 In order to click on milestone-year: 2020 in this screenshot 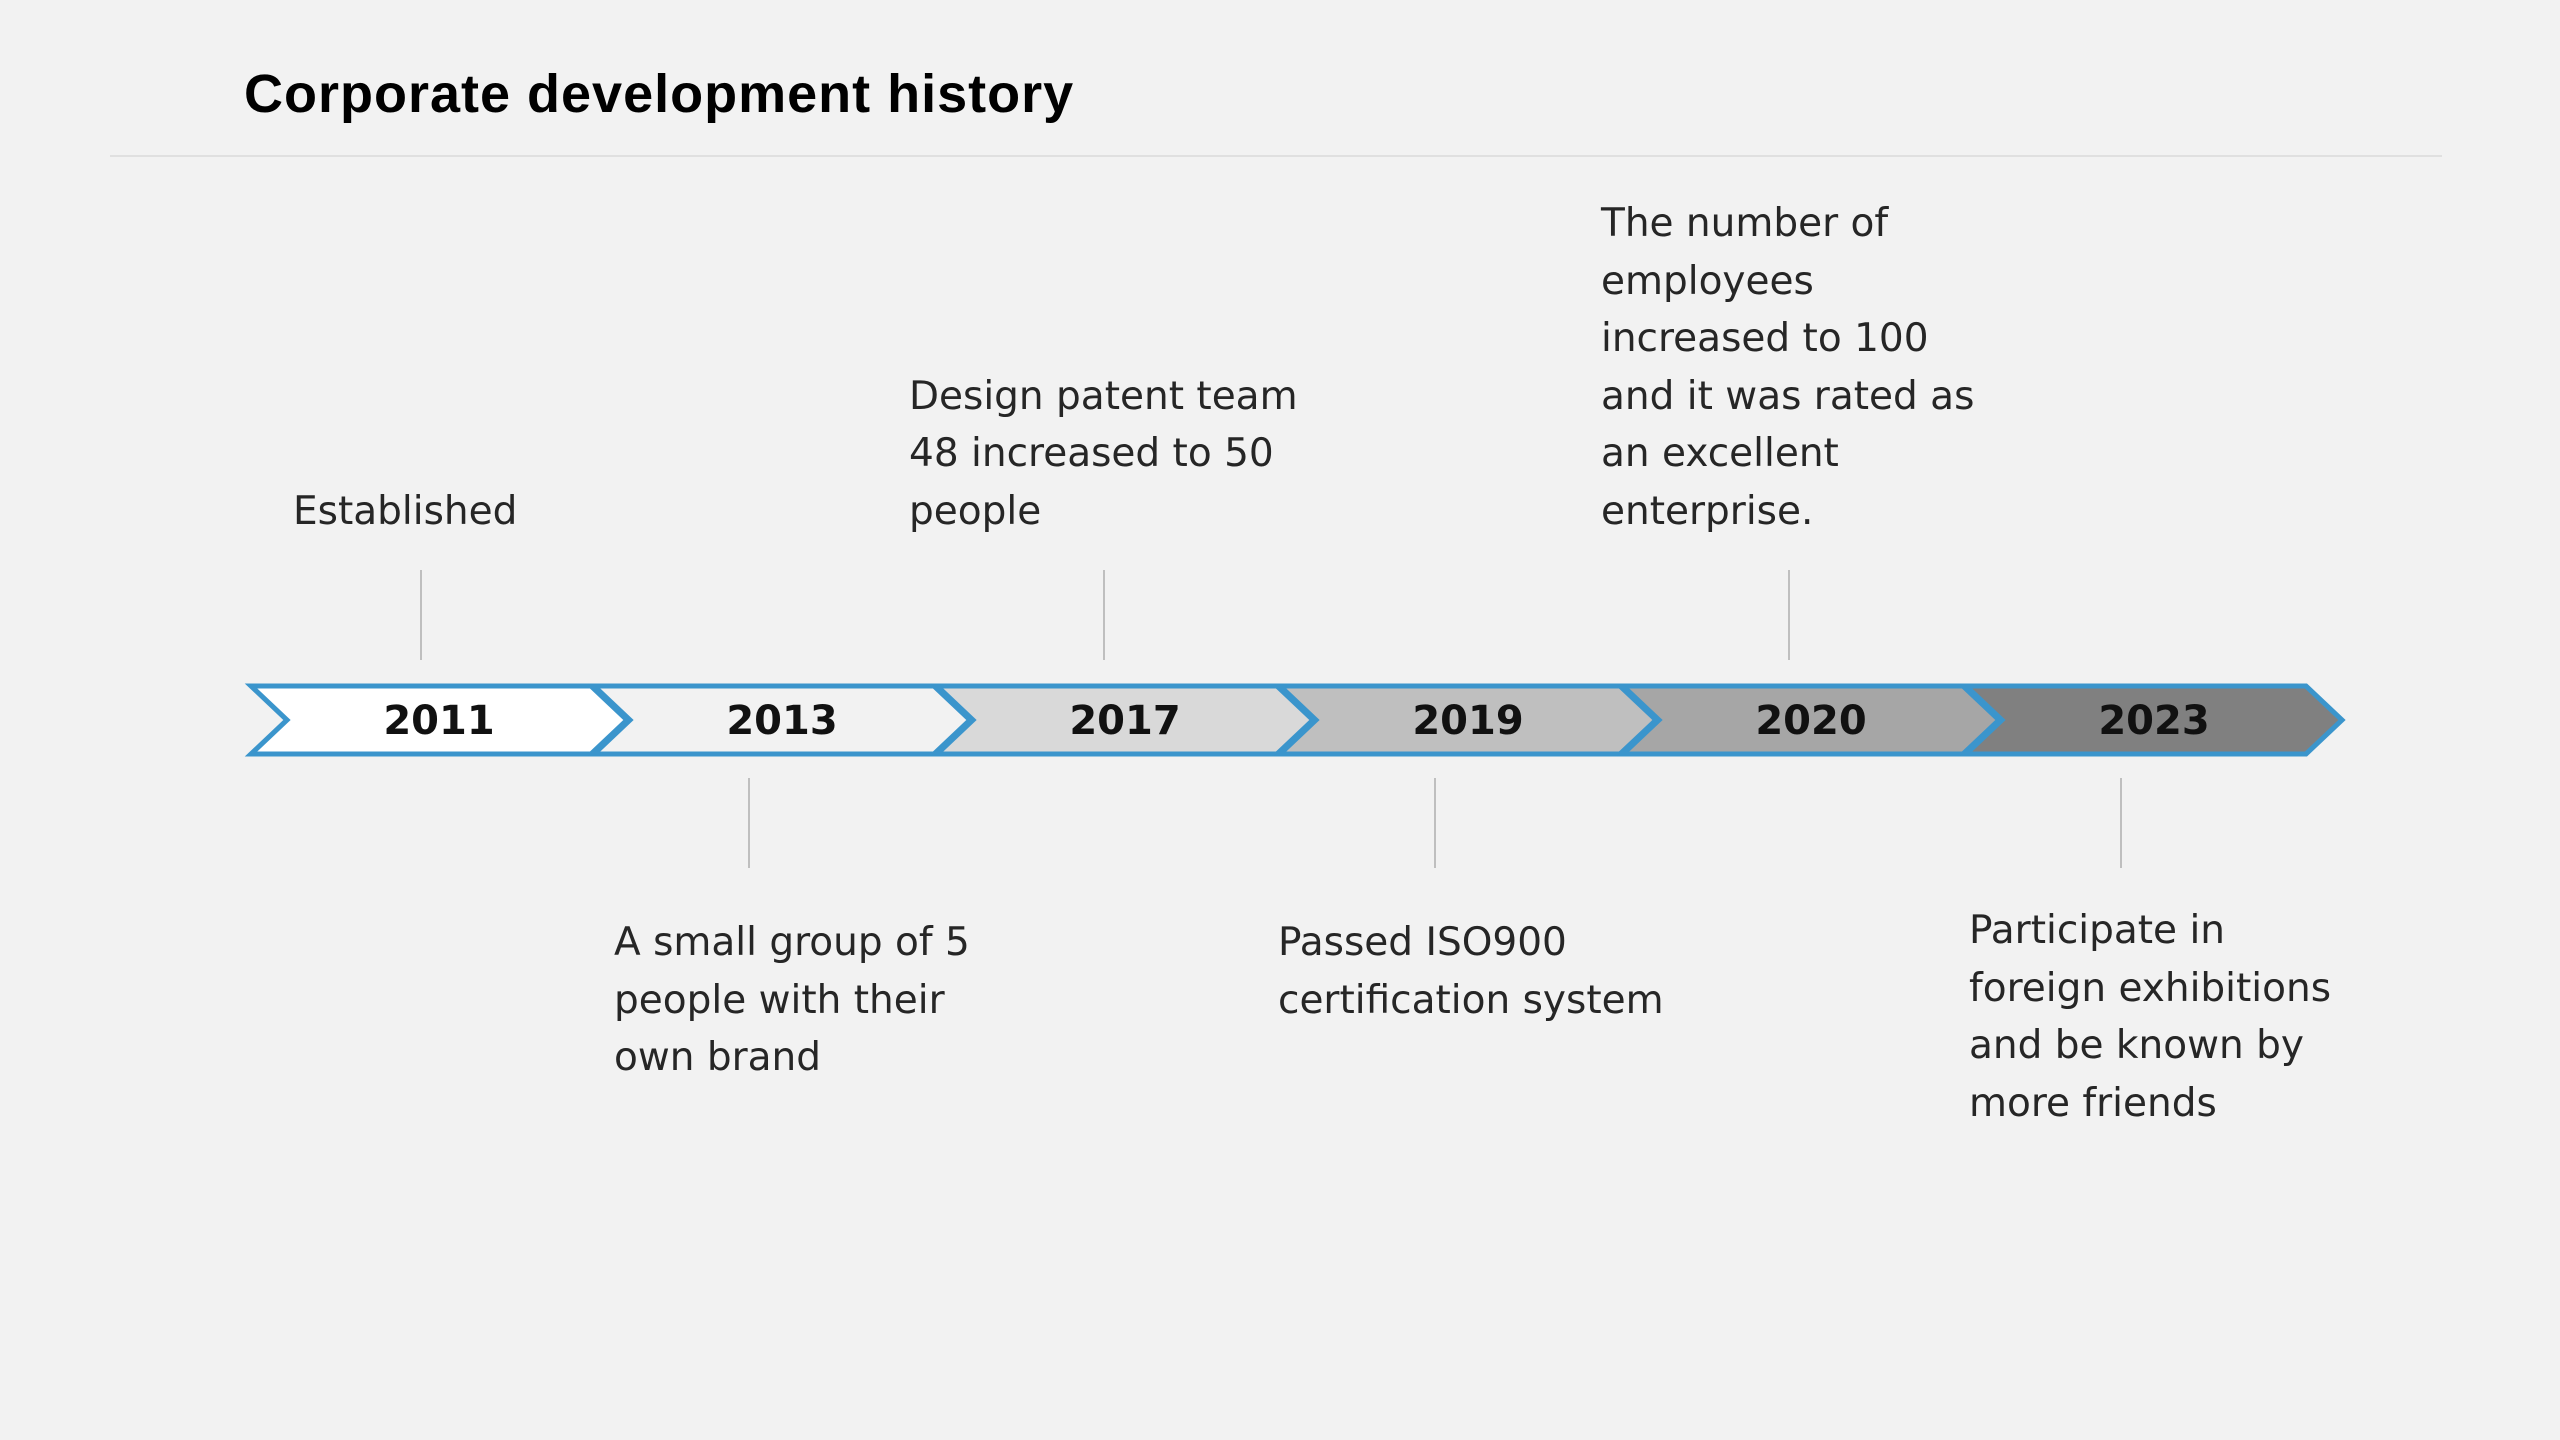, I will do `click(1810, 721)`.